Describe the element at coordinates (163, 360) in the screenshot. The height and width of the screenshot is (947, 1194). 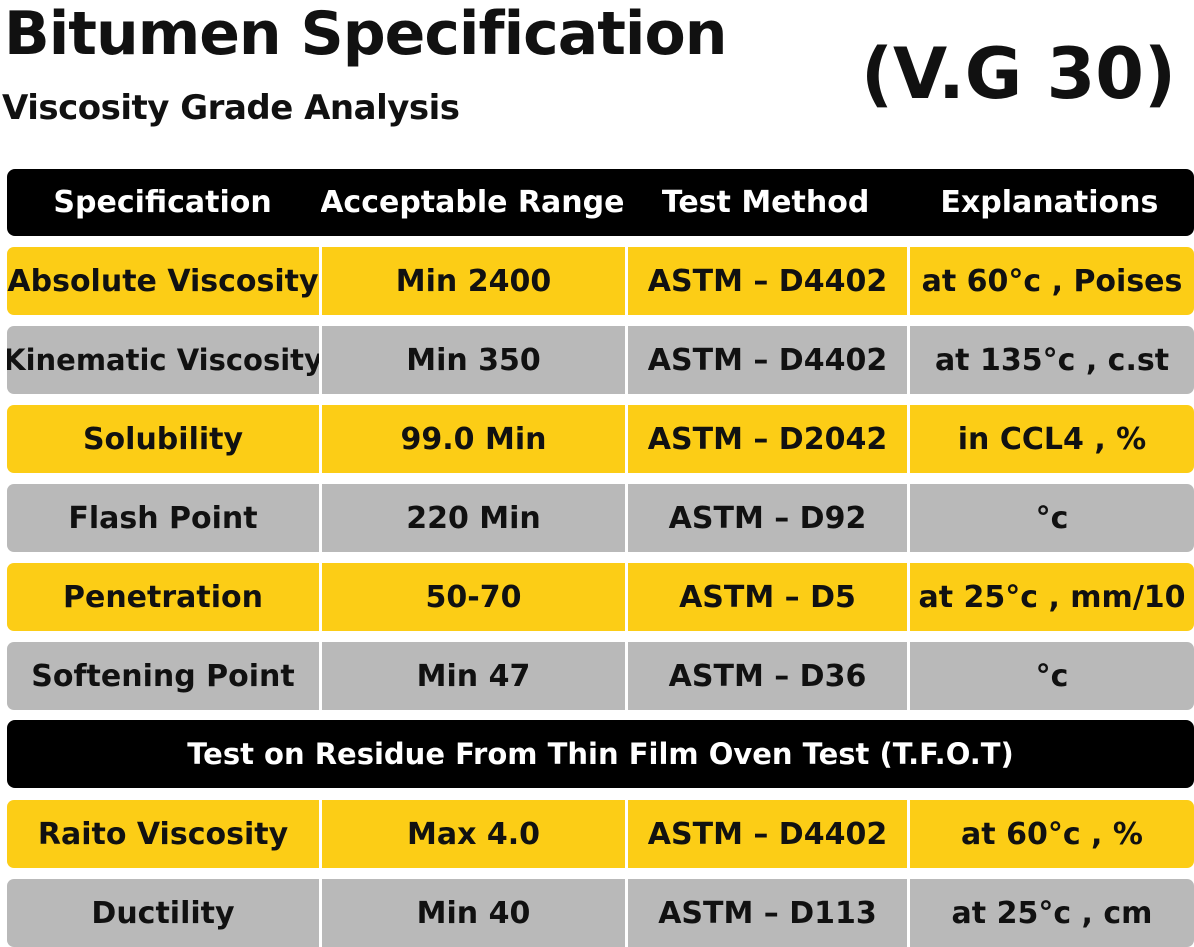
I see `cell-specification: Kinematic Viscosity` at that location.